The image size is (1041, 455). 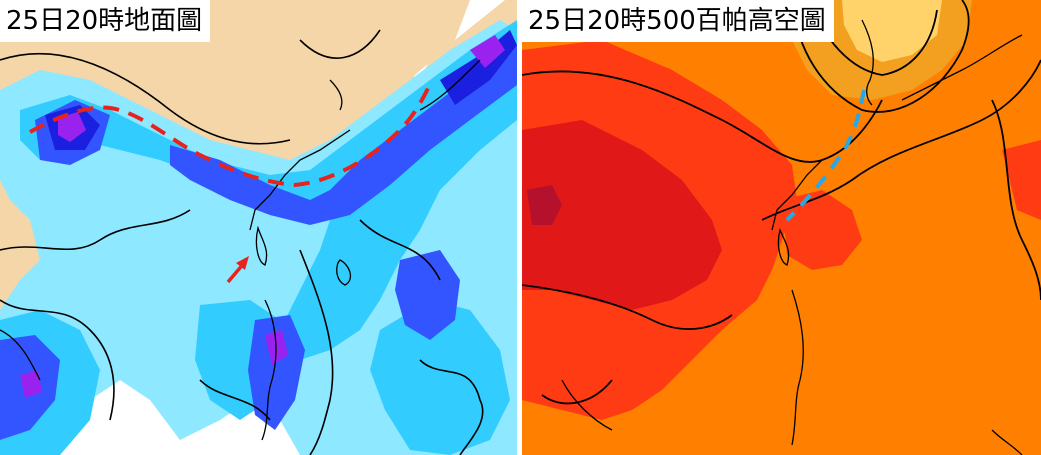 What do you see at coordinates (544, 205) in the screenshot?
I see `peak-region` at bounding box center [544, 205].